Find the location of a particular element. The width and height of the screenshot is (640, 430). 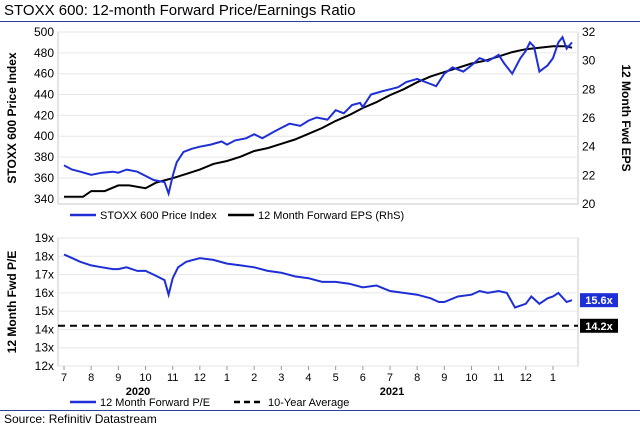

x-tick-label: 3 is located at coordinates (281, 378).